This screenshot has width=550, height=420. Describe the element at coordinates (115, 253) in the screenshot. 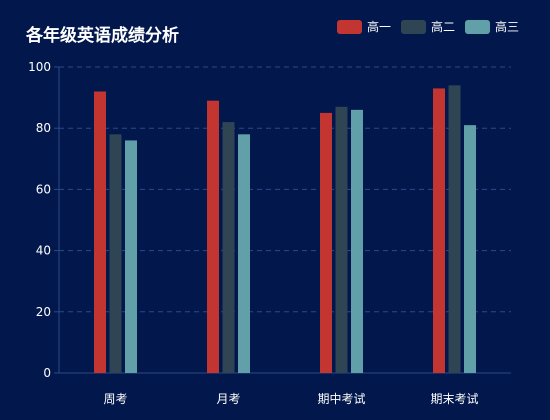

I see `bar-高二-周考` at that location.